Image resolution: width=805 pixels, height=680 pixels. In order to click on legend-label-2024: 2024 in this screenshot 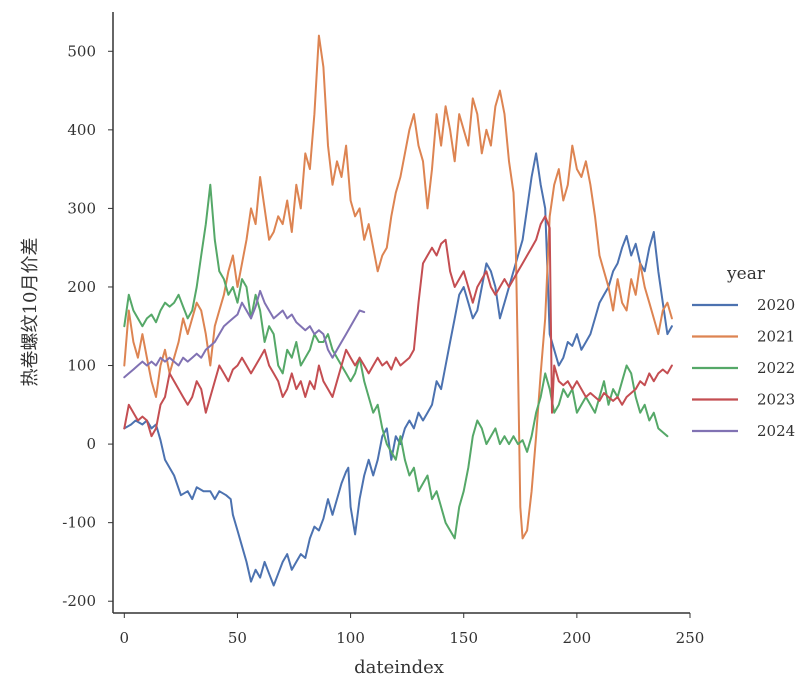, I will do `click(776, 431)`.